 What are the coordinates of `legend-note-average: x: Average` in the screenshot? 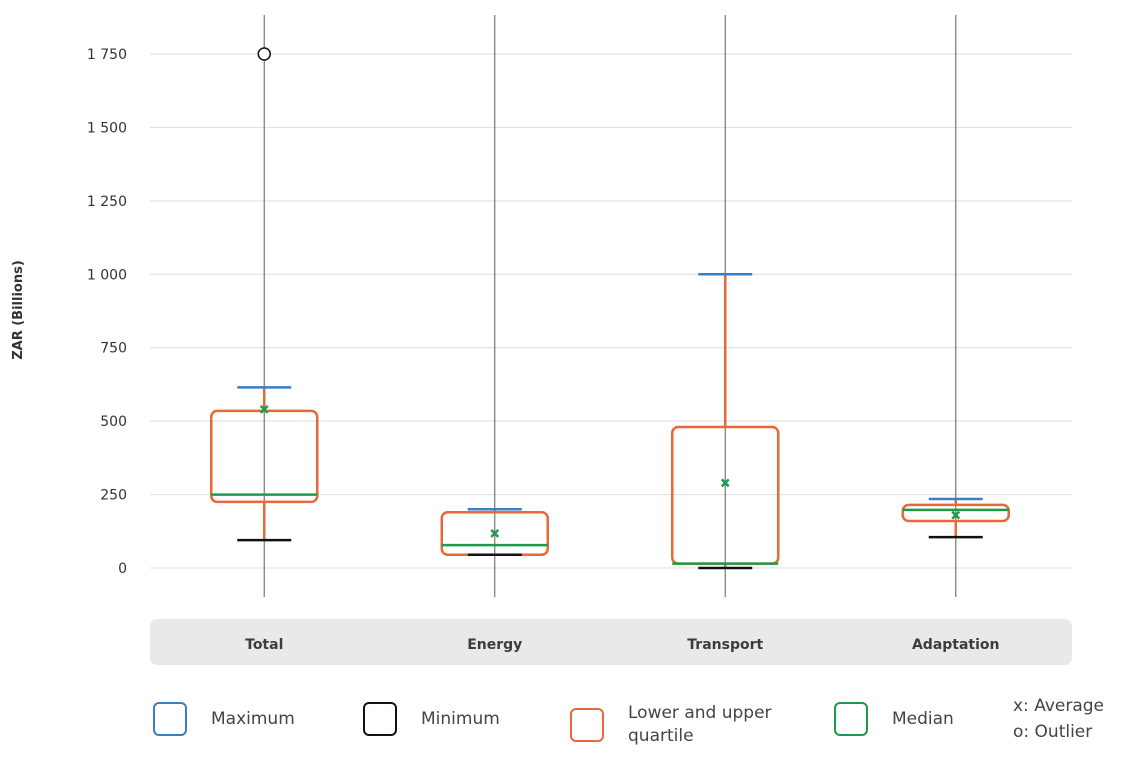 It's located at (1059, 706).